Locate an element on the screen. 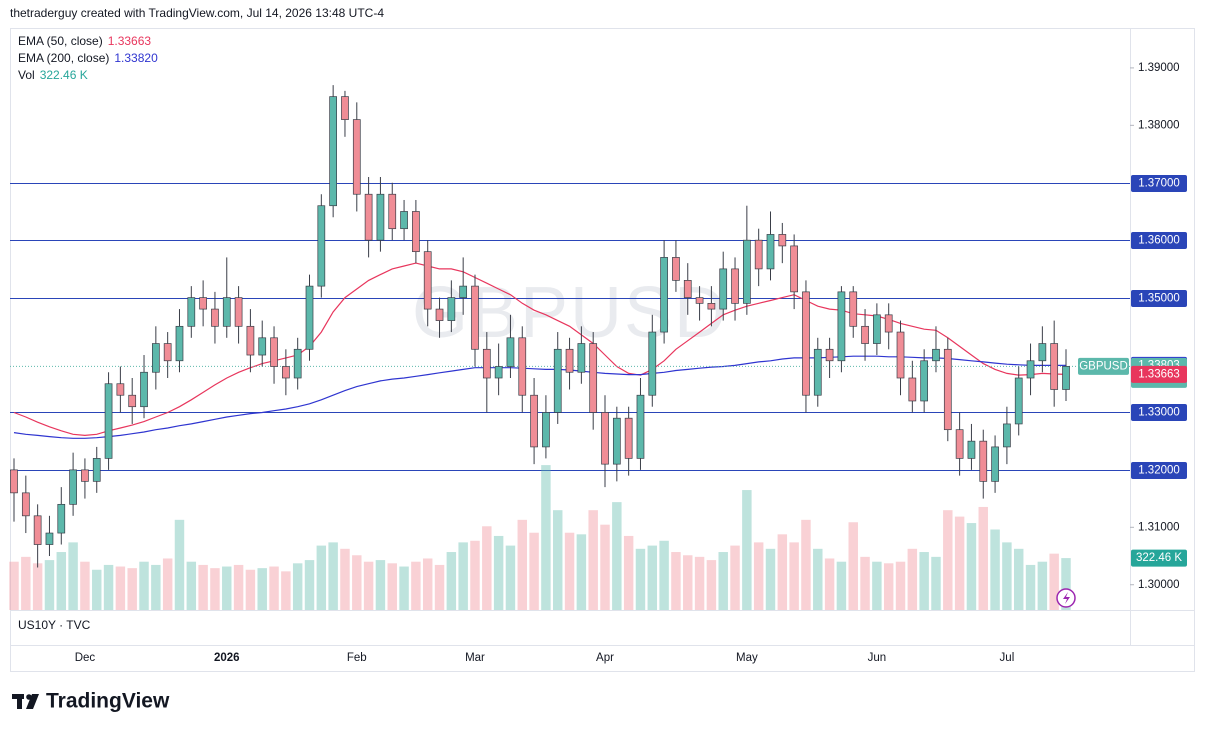  legend-value: 322.46 K is located at coordinates (64, 75).